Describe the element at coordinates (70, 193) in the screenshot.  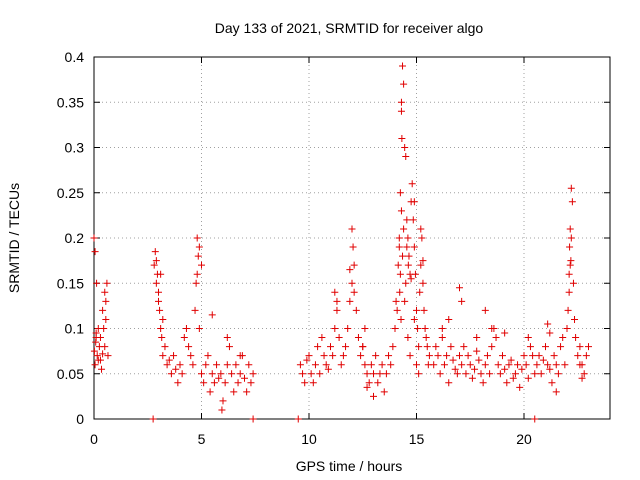
I see `y-tick-label: 0.25` at that location.